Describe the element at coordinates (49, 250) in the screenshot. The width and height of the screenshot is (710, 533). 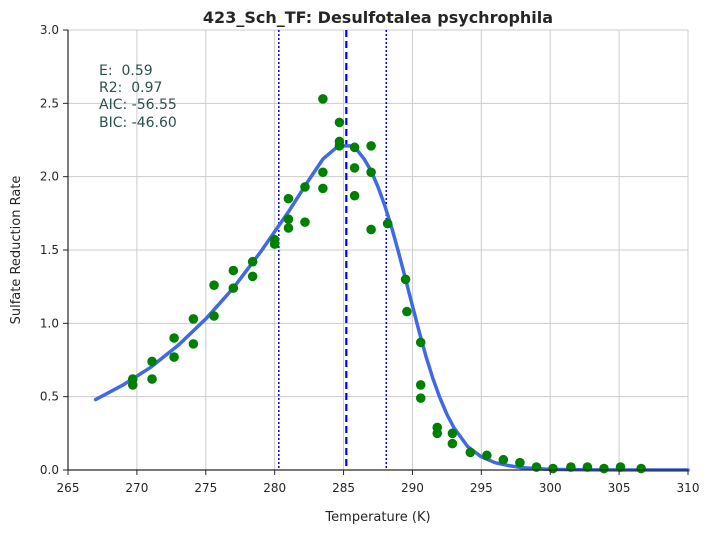
I see `y-tick-label-3: 1.5` at that location.